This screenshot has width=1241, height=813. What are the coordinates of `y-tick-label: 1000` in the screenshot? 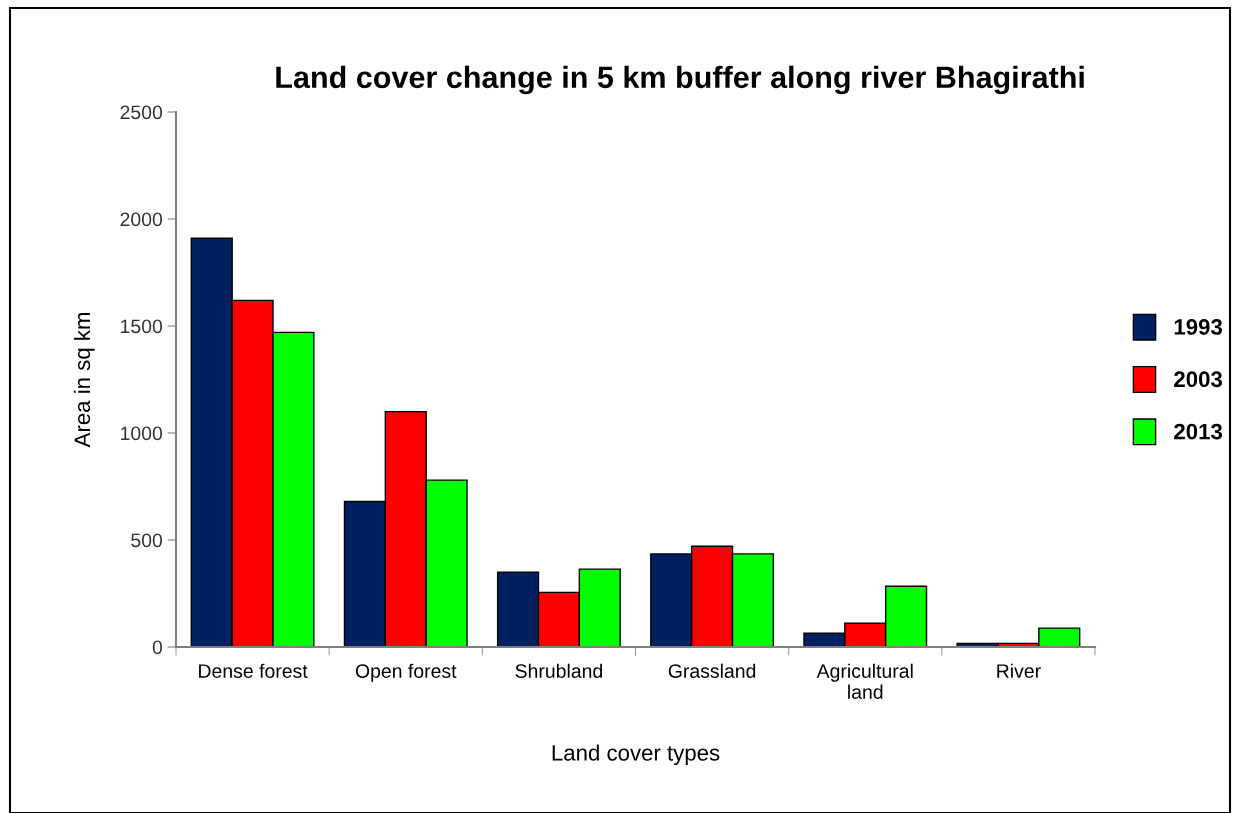 It's located at (142, 433).